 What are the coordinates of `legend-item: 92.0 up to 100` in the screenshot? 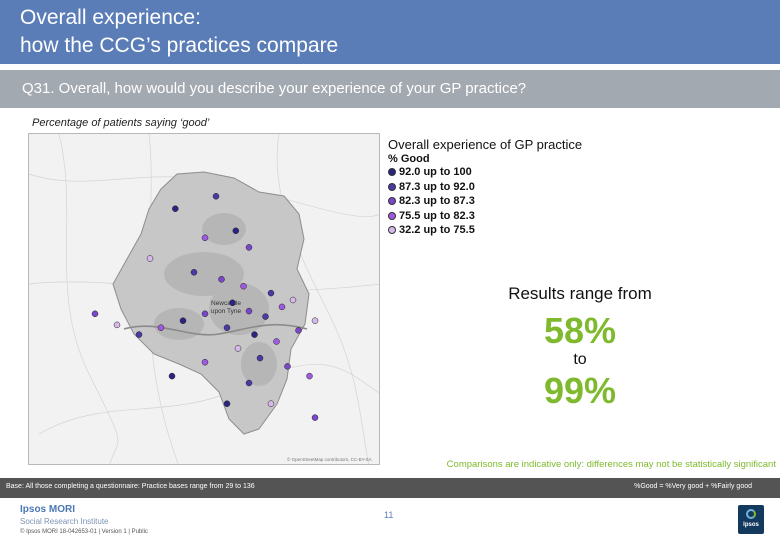 It's located at (485, 172).